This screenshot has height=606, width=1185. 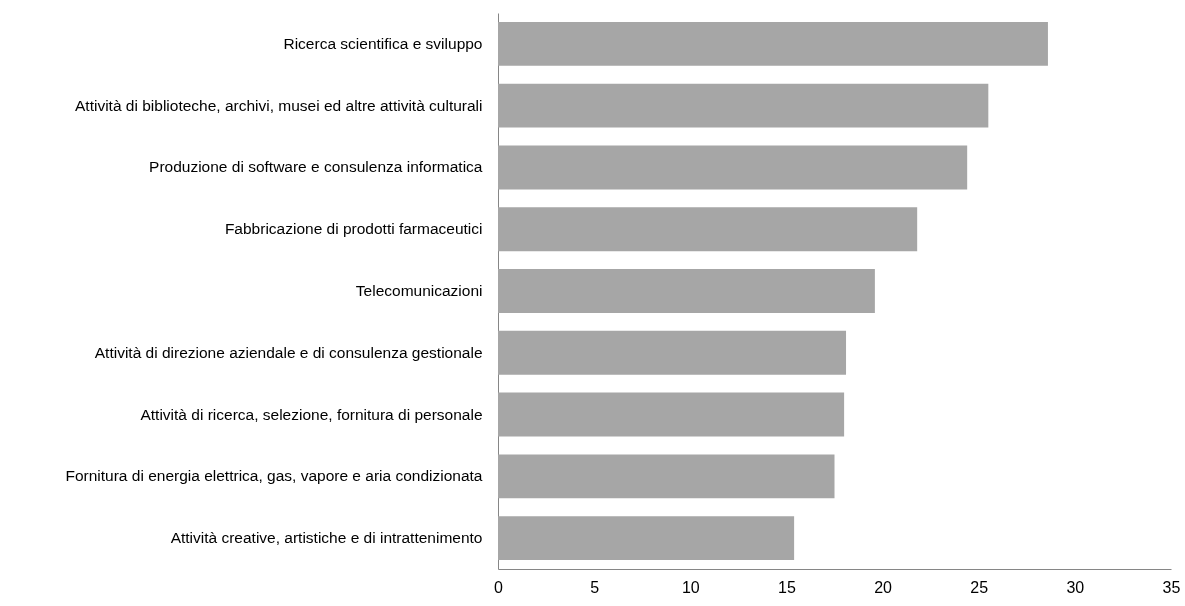 I want to click on y-tick-label: Attività di biblioteche, archivi, musei ed altre attività culturali, so click(x=279, y=105).